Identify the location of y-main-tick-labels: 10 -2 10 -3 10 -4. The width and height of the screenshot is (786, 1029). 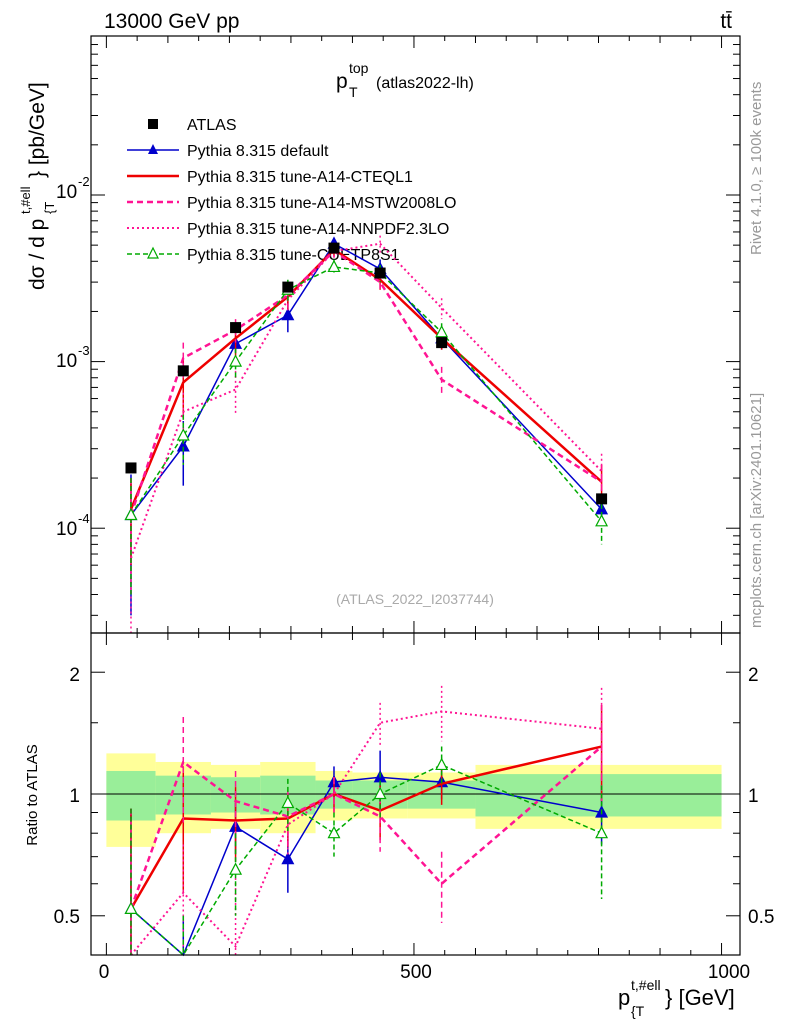
(73, 357).